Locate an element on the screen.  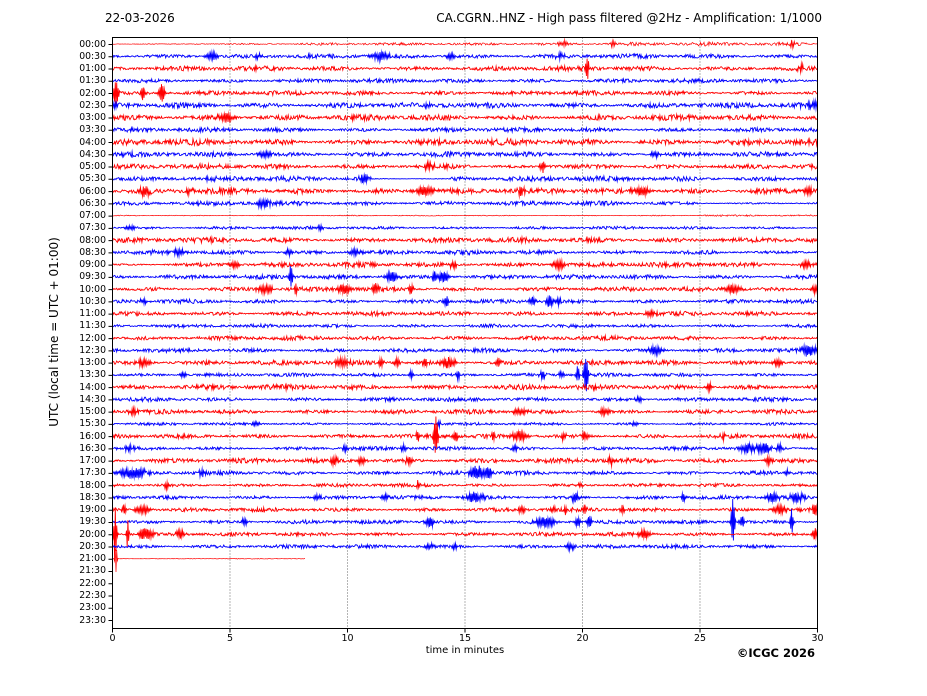
y-tick-label: 22:30 is located at coordinates (92, 595).